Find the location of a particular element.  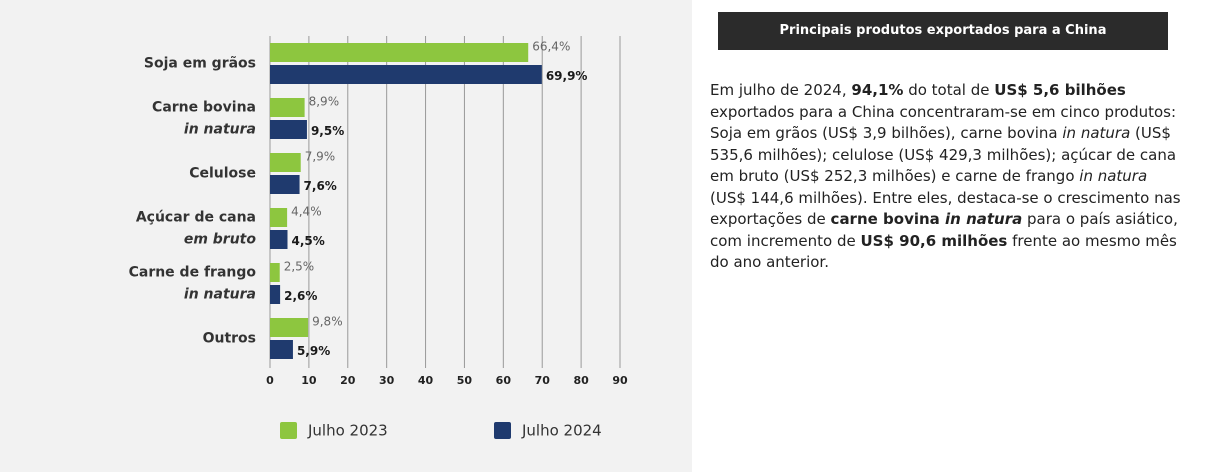

panel-text: 94,1% is located at coordinates (877, 90).